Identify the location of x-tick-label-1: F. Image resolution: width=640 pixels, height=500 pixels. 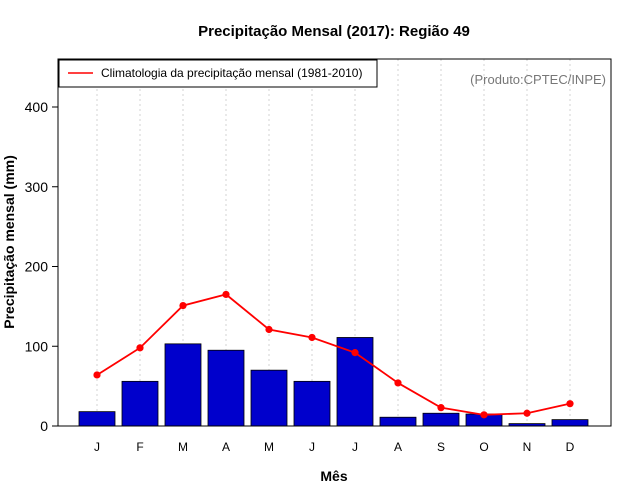
(139, 447).